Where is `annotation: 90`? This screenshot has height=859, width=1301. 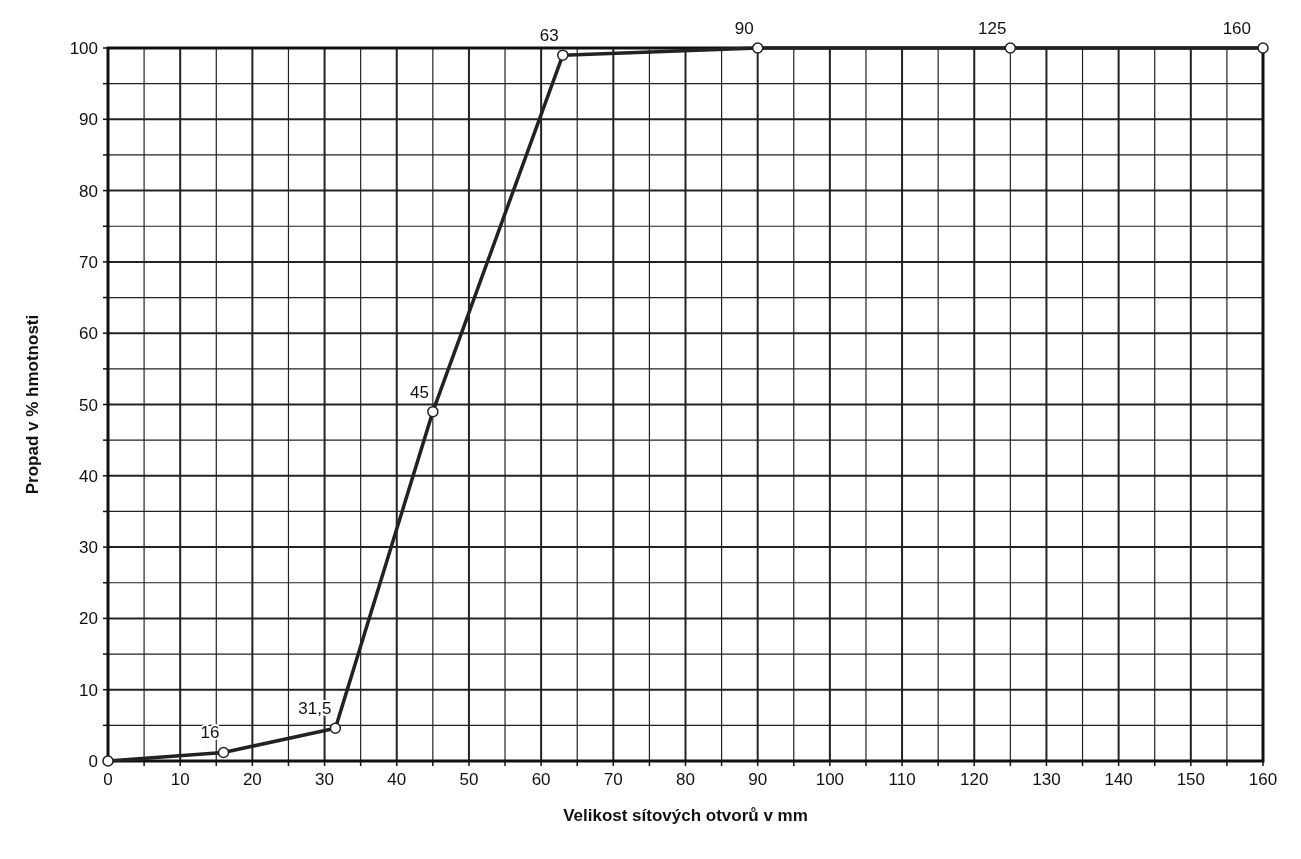 annotation: 90 is located at coordinates (744, 28).